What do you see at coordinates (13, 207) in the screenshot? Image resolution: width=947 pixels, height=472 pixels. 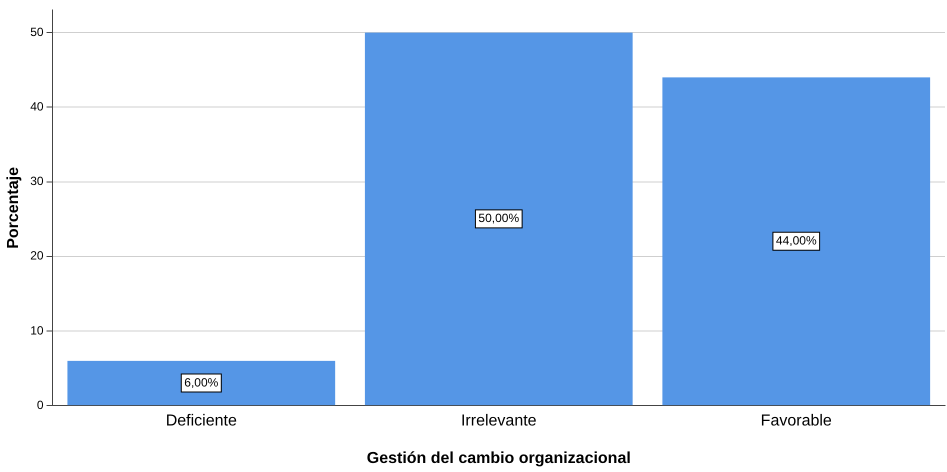 I see `y-axis-title: Porcentaje` at bounding box center [13, 207].